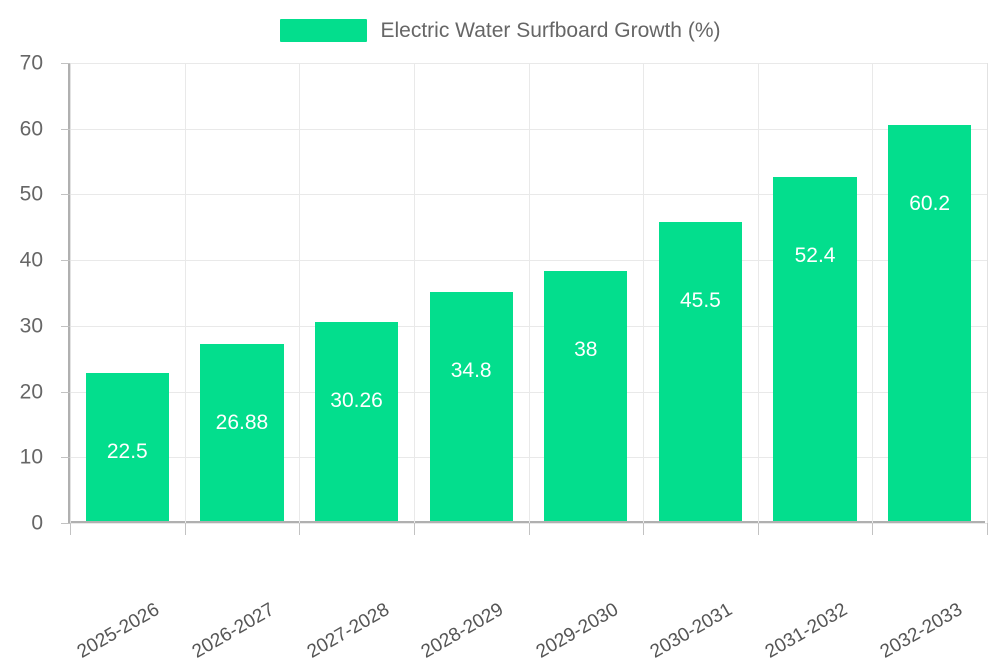  I want to click on bar-value-label: 30.26, so click(356, 401).